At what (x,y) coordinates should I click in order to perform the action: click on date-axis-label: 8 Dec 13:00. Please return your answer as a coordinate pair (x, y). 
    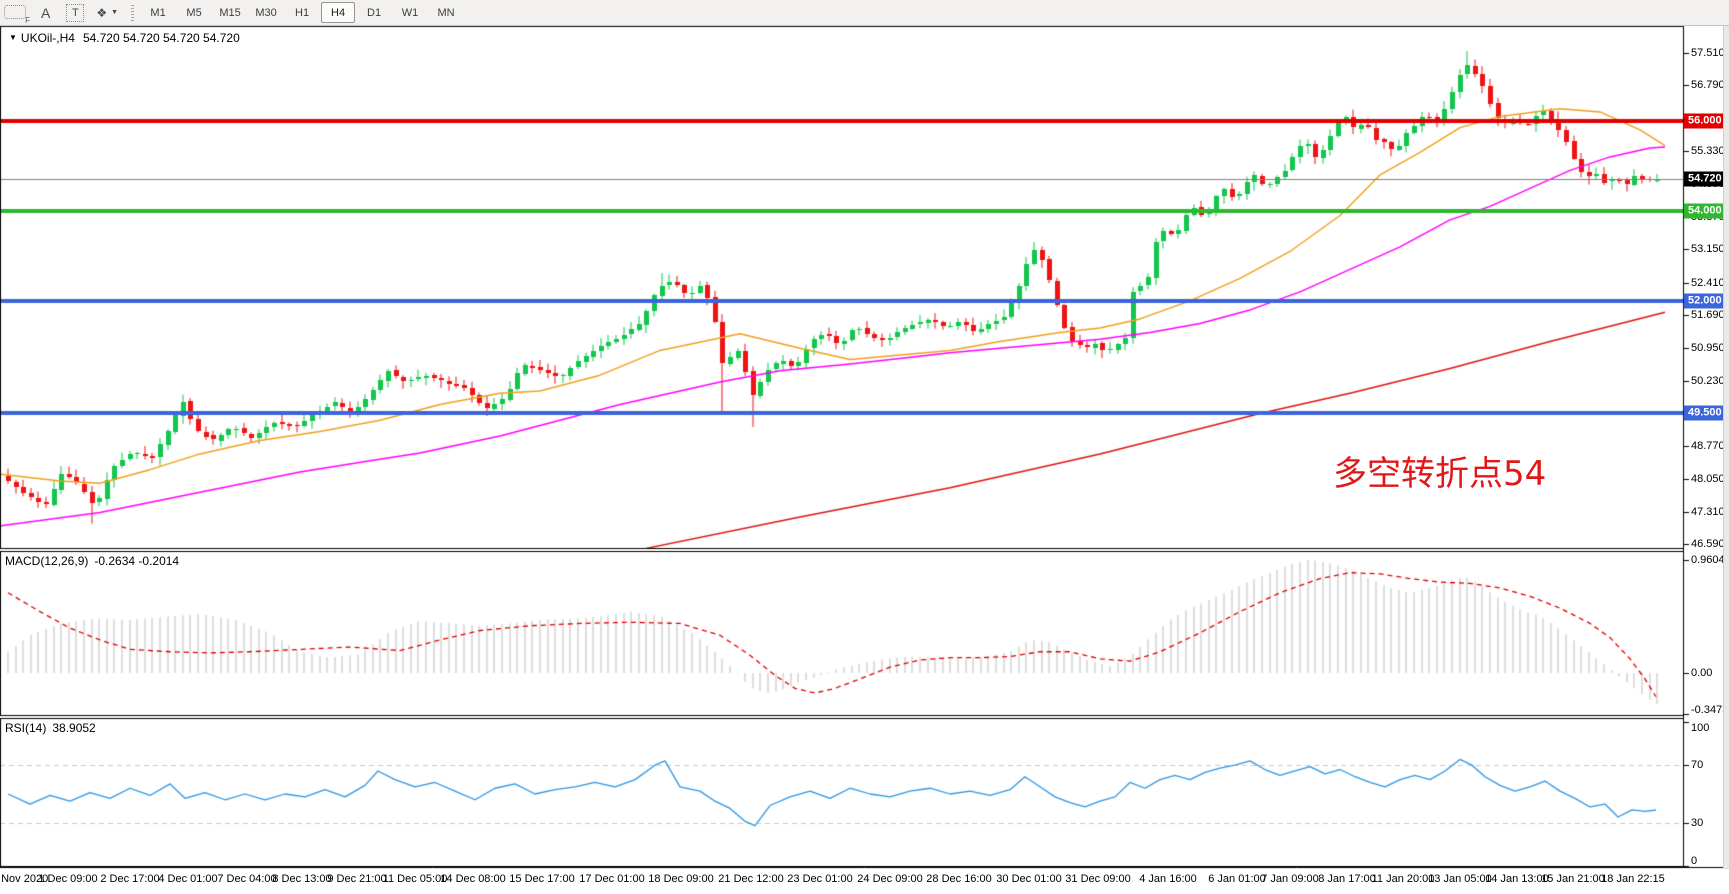
    Looking at the image, I should click on (302, 879).